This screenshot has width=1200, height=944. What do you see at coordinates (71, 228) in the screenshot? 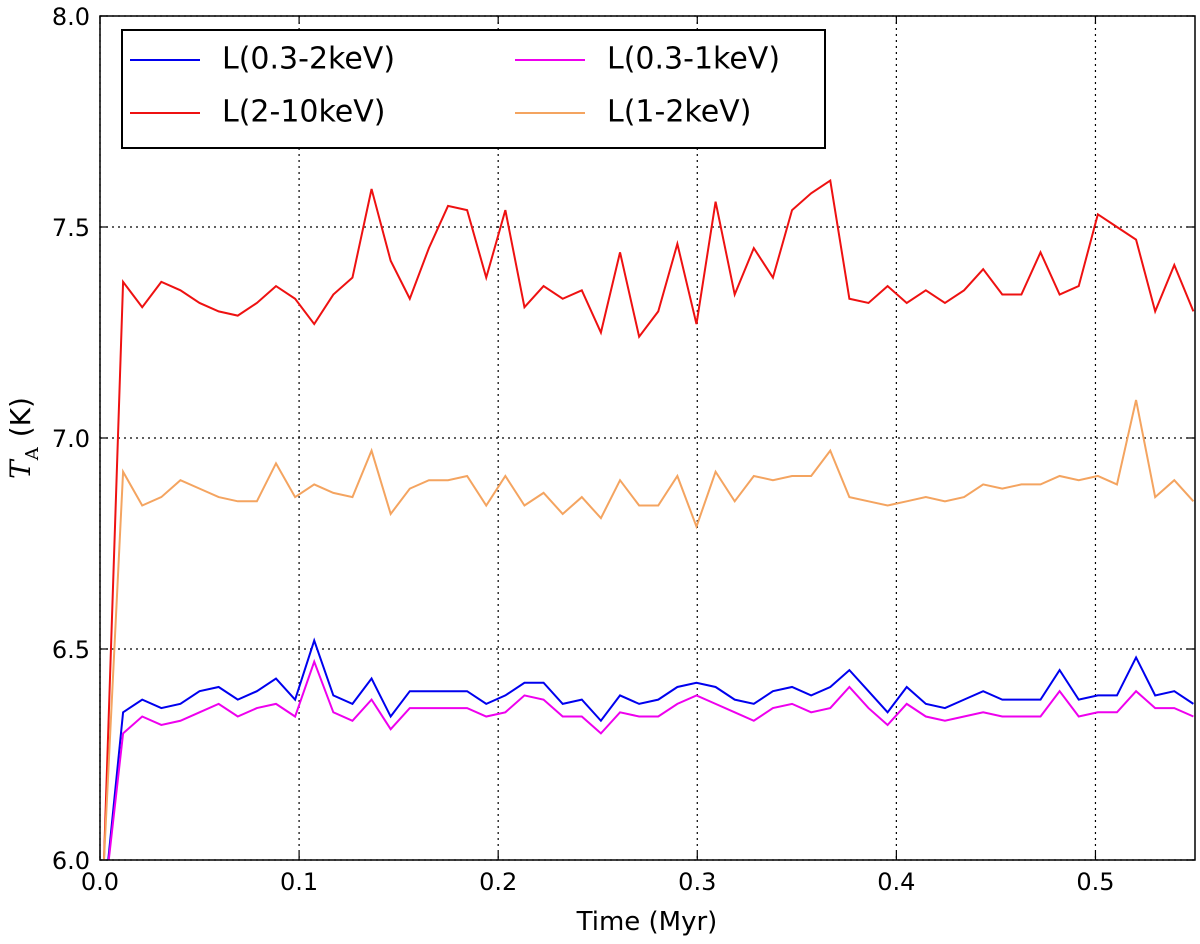
I see `y-tick-label: 7.5` at bounding box center [71, 228].